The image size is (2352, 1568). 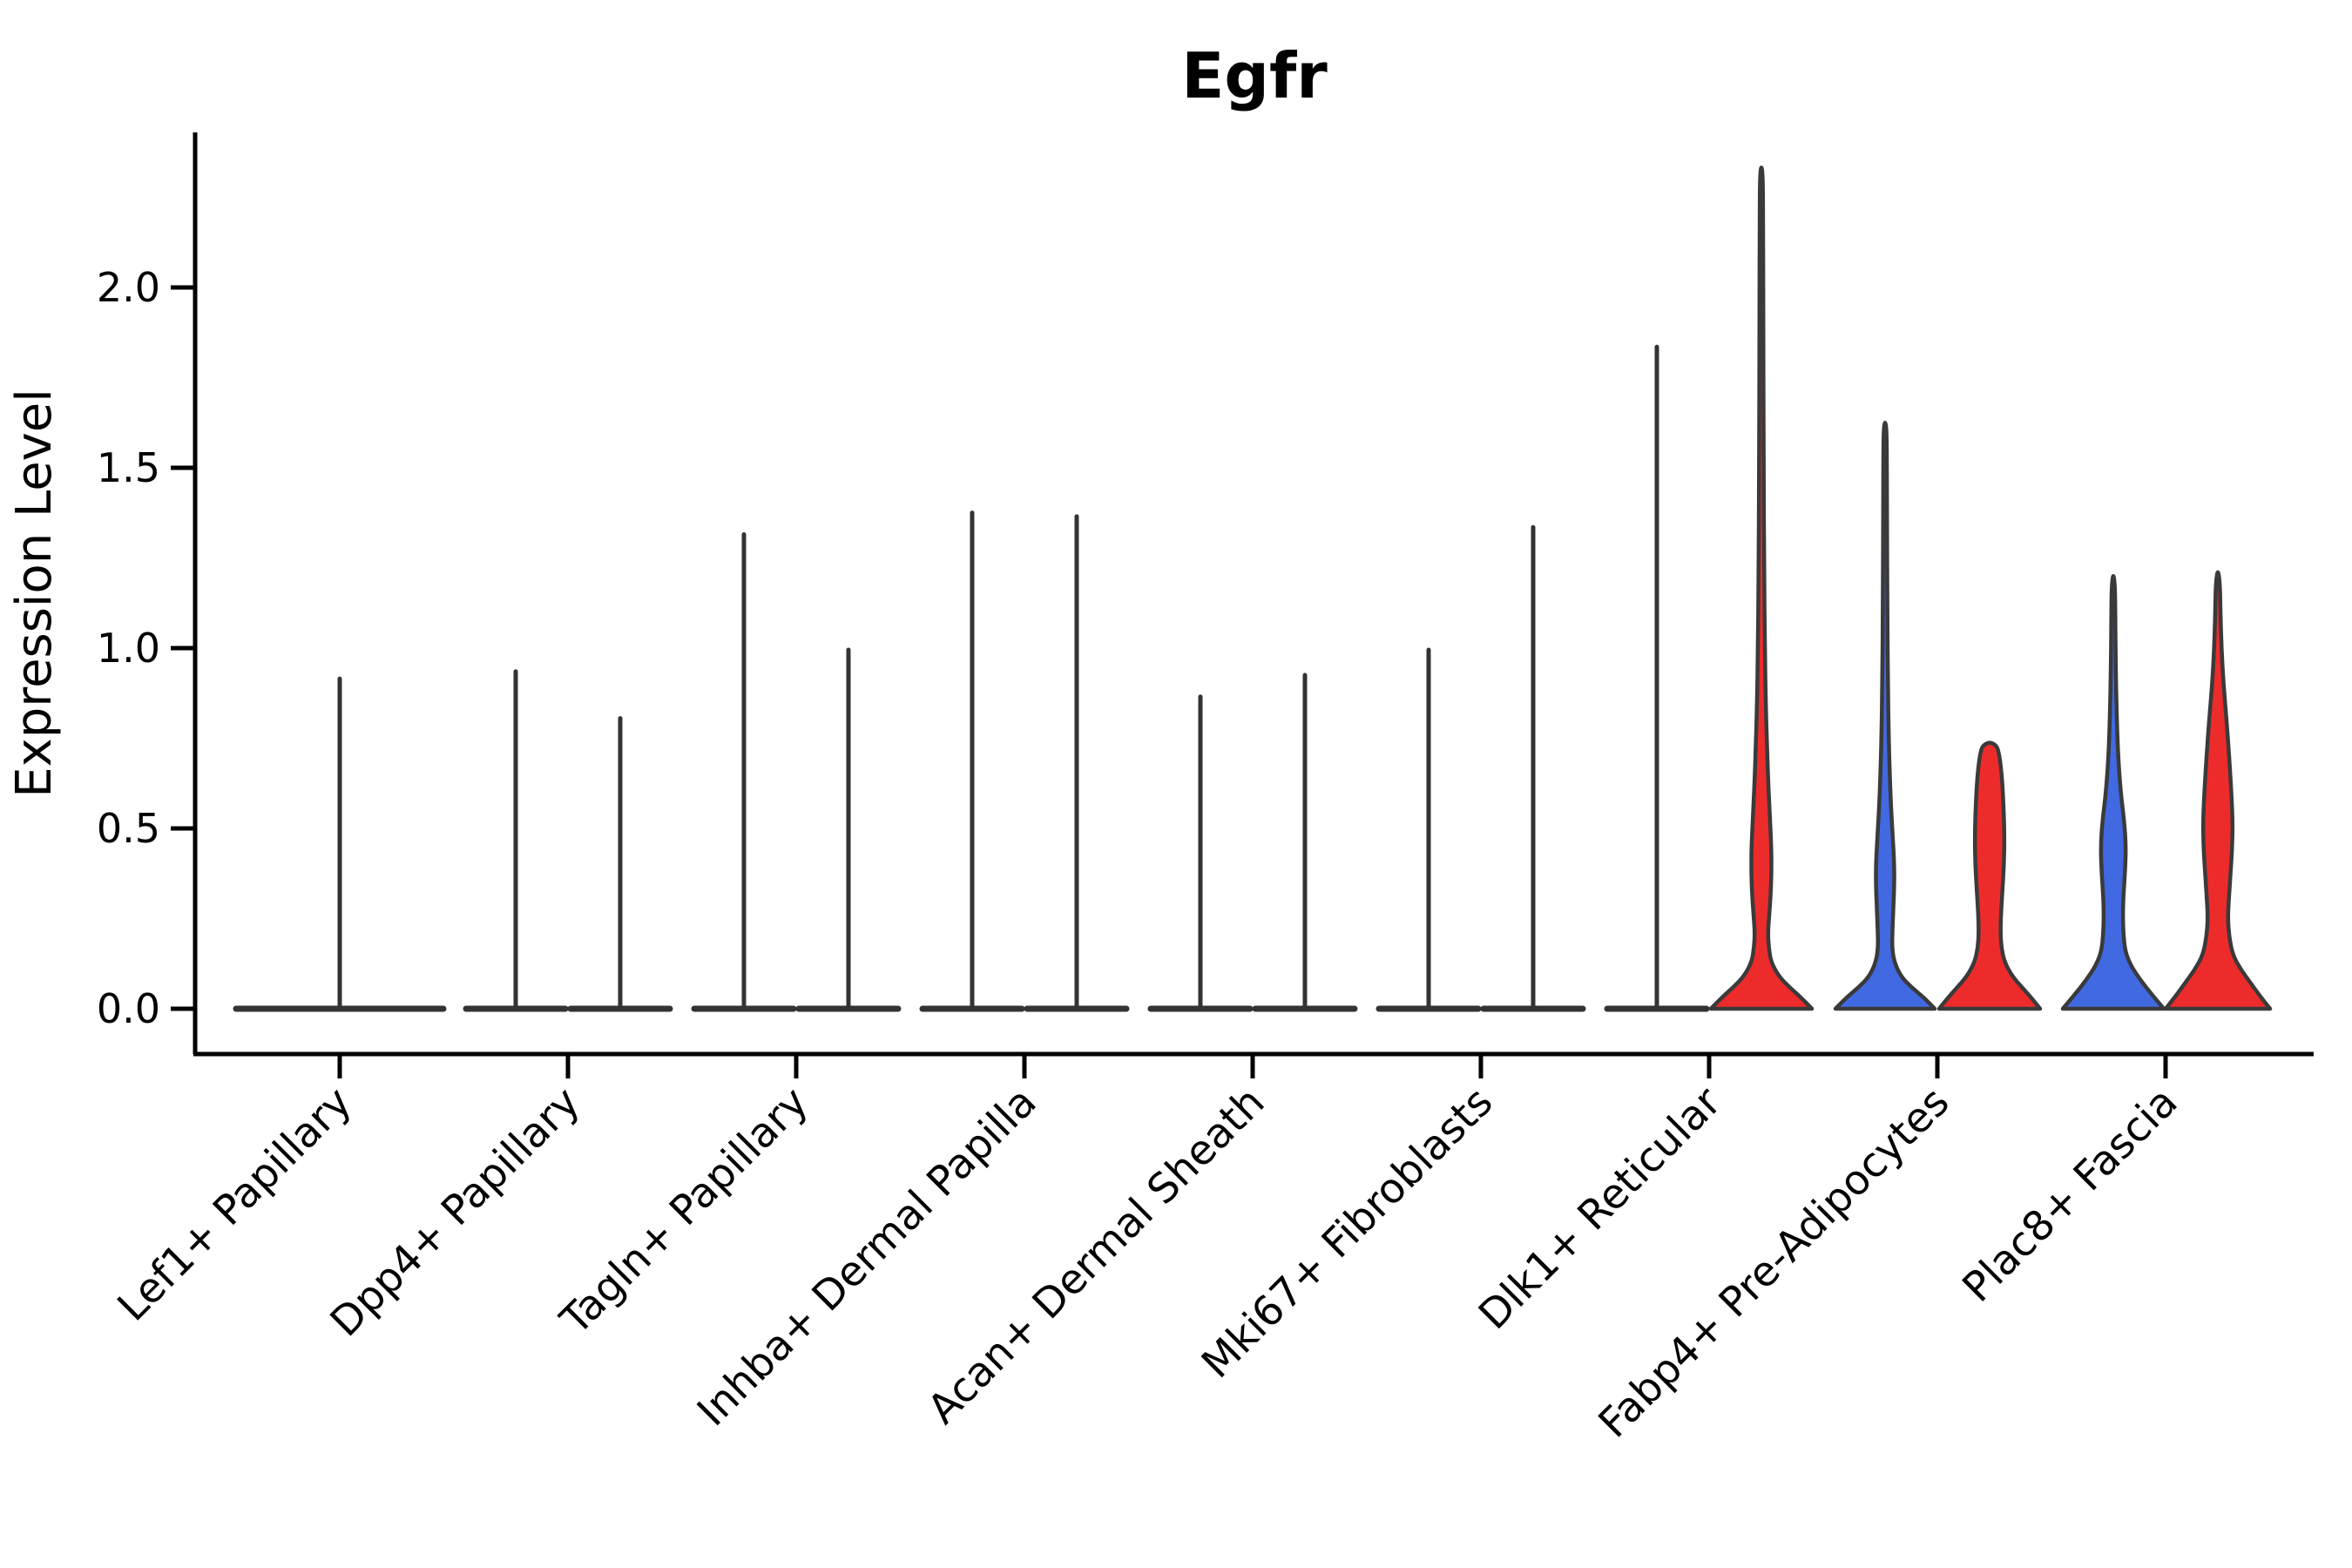 What do you see at coordinates (129, 467) in the screenshot?
I see `y-tick-label-3: 1.5` at bounding box center [129, 467].